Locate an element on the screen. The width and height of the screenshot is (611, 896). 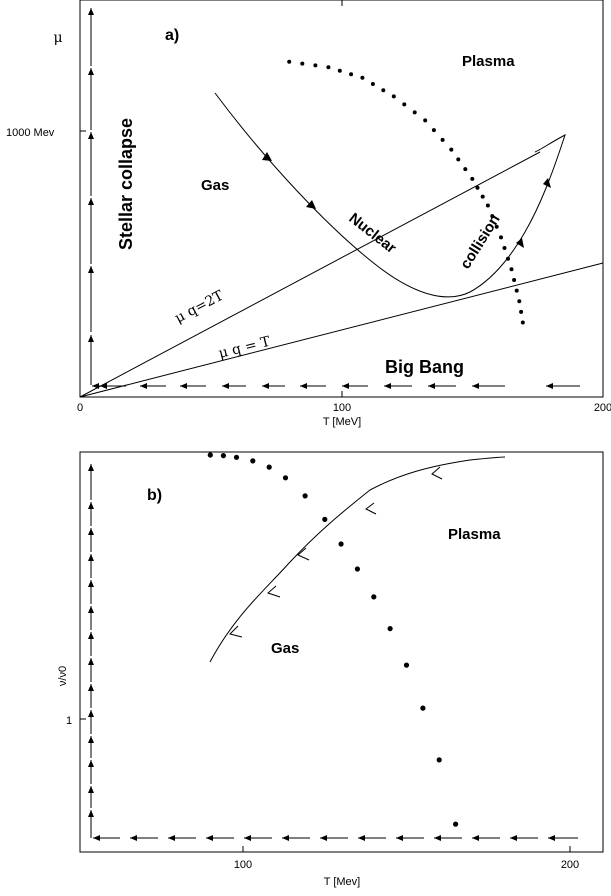
a-nuclear-label: Nuclear is located at coordinates (373, 233).